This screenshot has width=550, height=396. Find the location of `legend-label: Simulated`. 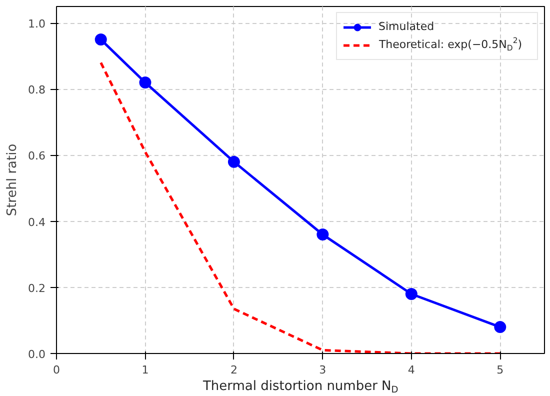

legend-label: Simulated is located at coordinates (406, 26).